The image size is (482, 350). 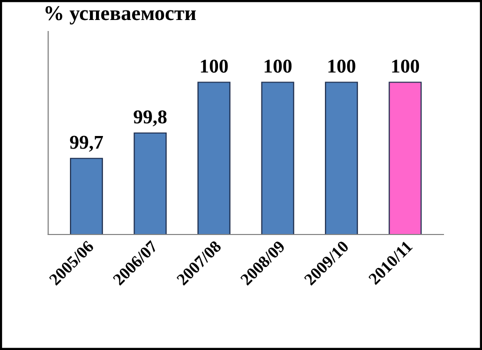 What do you see at coordinates (86, 144) in the screenshot?
I see `data-label: 99,7` at bounding box center [86, 144].